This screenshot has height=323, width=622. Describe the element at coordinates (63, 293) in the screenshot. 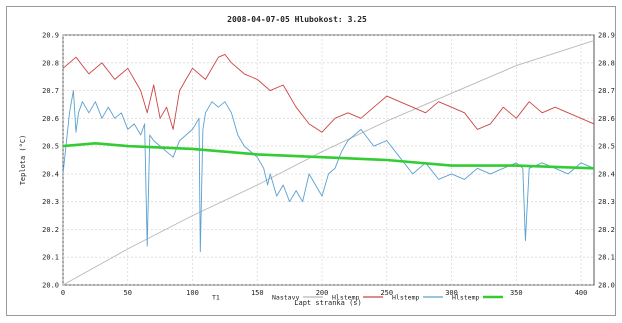

I see `x-tick-label: 0` at that location.